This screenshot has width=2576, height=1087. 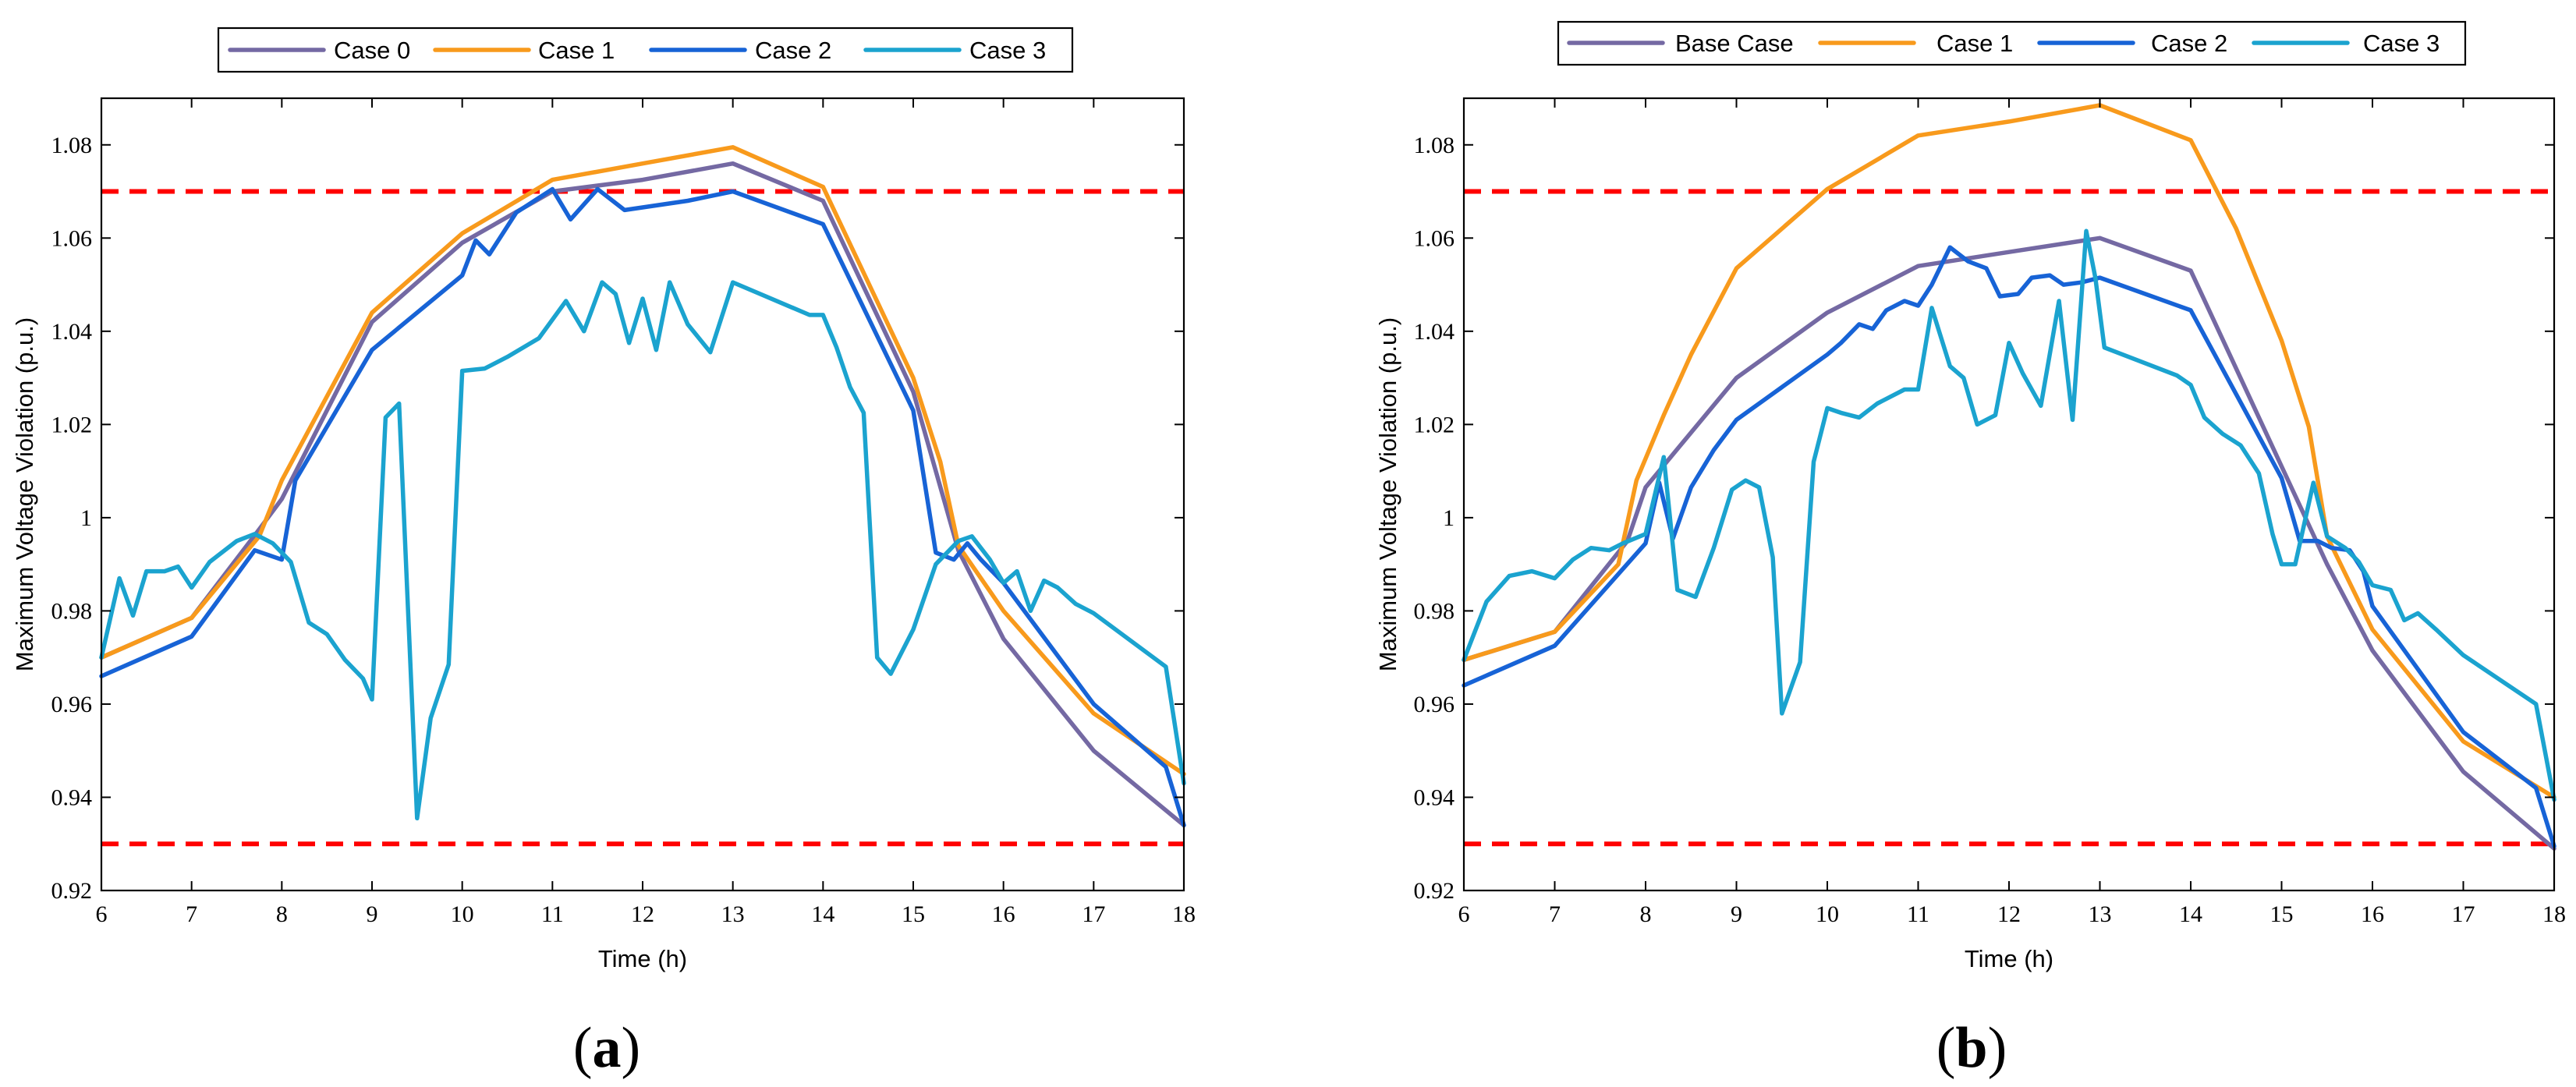 I want to click on legend-label-case-2-b: Case 2, so click(x=2189, y=43).